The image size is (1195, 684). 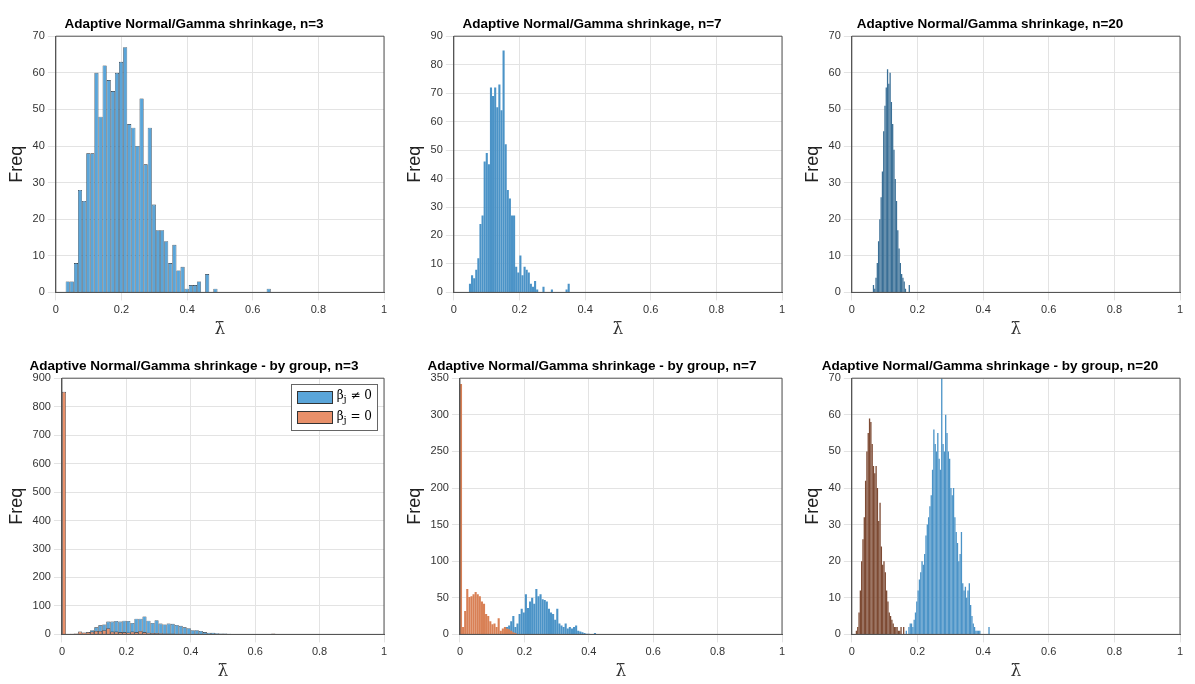 What do you see at coordinates (354, 397) in the screenshot?
I see `legend-label: β$_{j}$ ≠ 0` at bounding box center [354, 397].